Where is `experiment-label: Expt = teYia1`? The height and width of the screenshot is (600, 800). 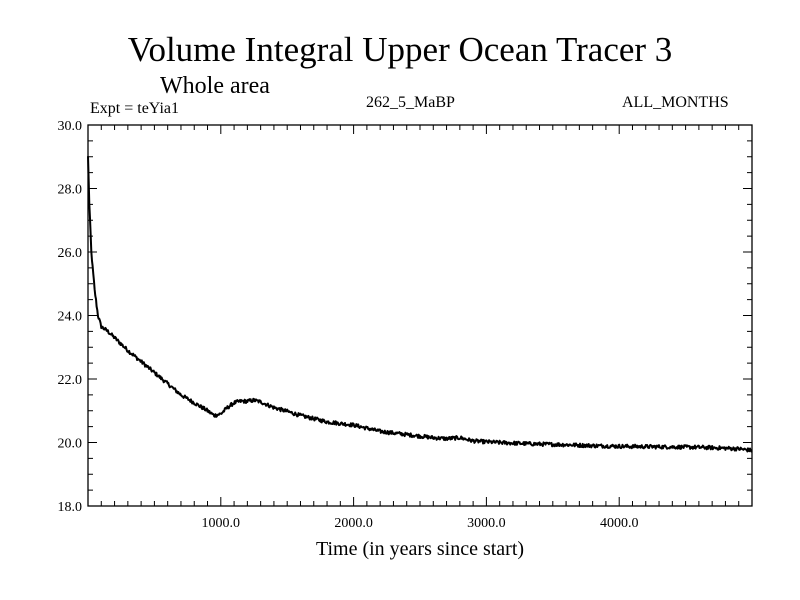
experiment-label: Expt = teYia1 is located at coordinates (135, 108).